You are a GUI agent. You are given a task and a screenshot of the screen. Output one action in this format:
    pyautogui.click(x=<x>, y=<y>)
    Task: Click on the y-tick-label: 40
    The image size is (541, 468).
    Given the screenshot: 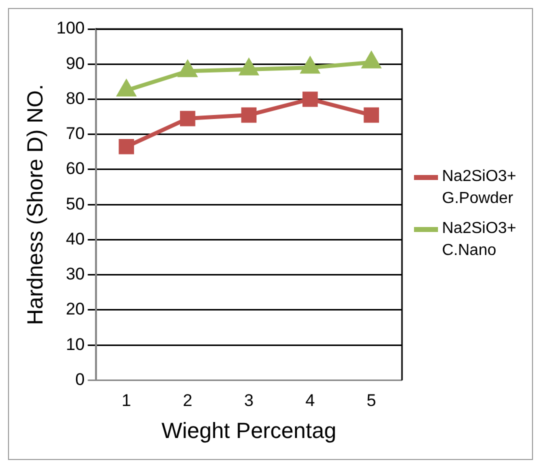 What is the action you would take?
    pyautogui.click(x=75, y=238)
    